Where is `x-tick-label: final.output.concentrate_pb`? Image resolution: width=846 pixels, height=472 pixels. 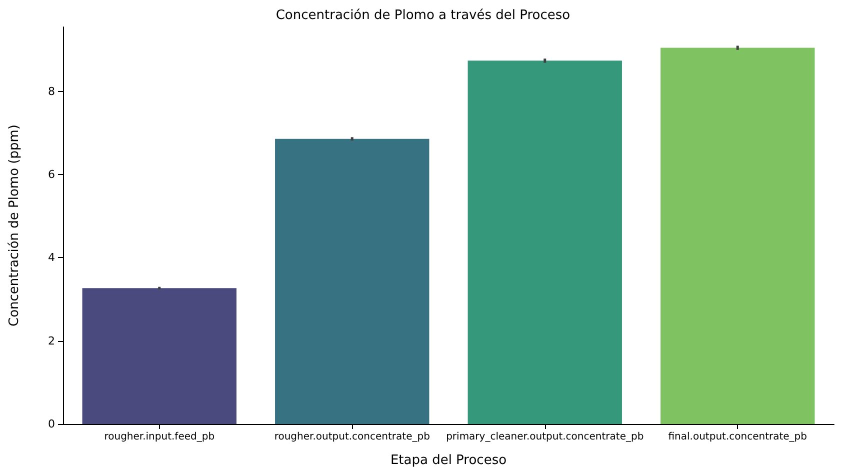
x-tick-label: final.output.concentrate_pb is located at coordinates (738, 437).